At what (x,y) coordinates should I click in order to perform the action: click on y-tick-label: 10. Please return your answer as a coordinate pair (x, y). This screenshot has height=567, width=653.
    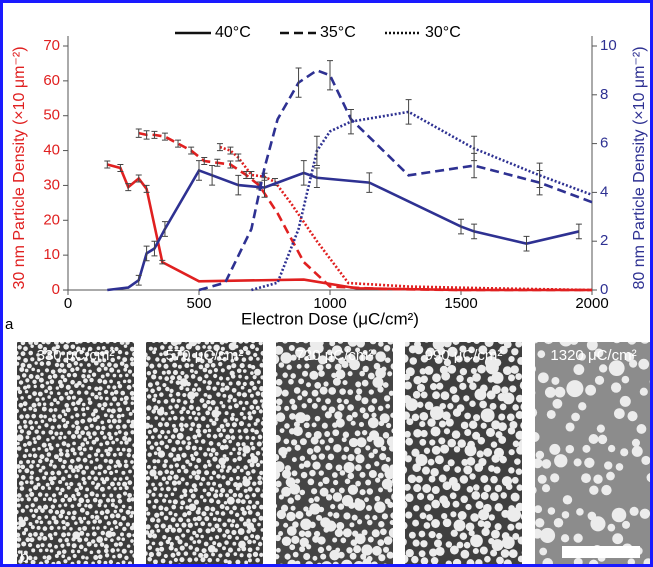
    Looking at the image, I should click on (51, 254).